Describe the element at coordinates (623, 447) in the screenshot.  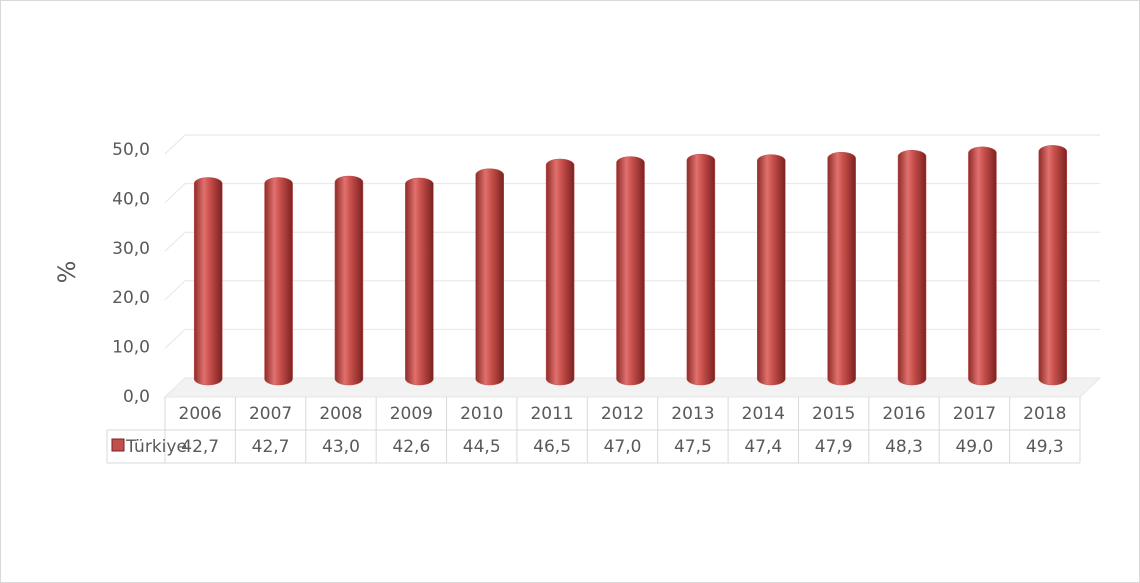
I see `value-label: 47,0` at that location.